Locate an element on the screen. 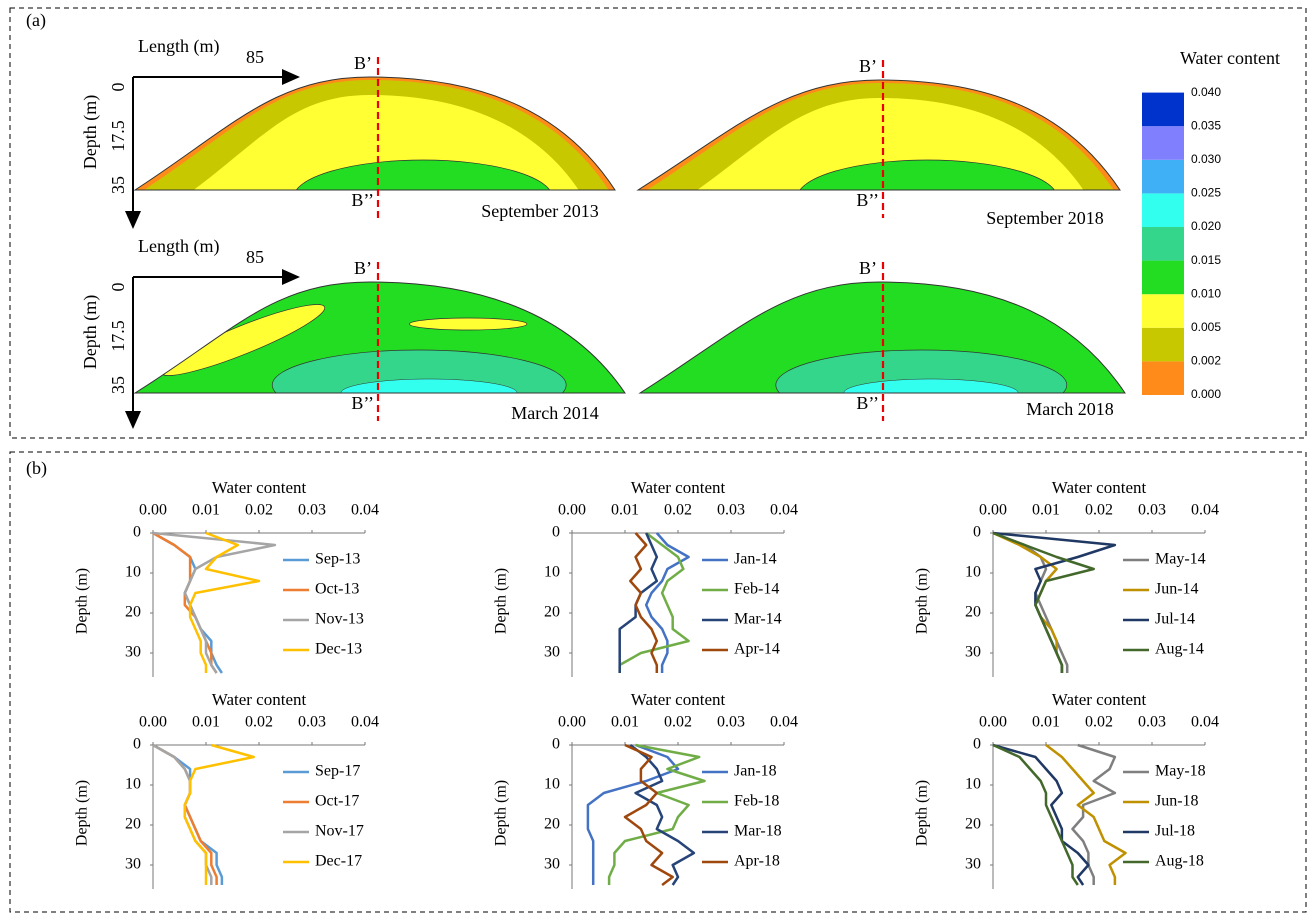 The width and height of the screenshot is (1310, 913). legend-label: Sep-13 is located at coordinates (337, 559).